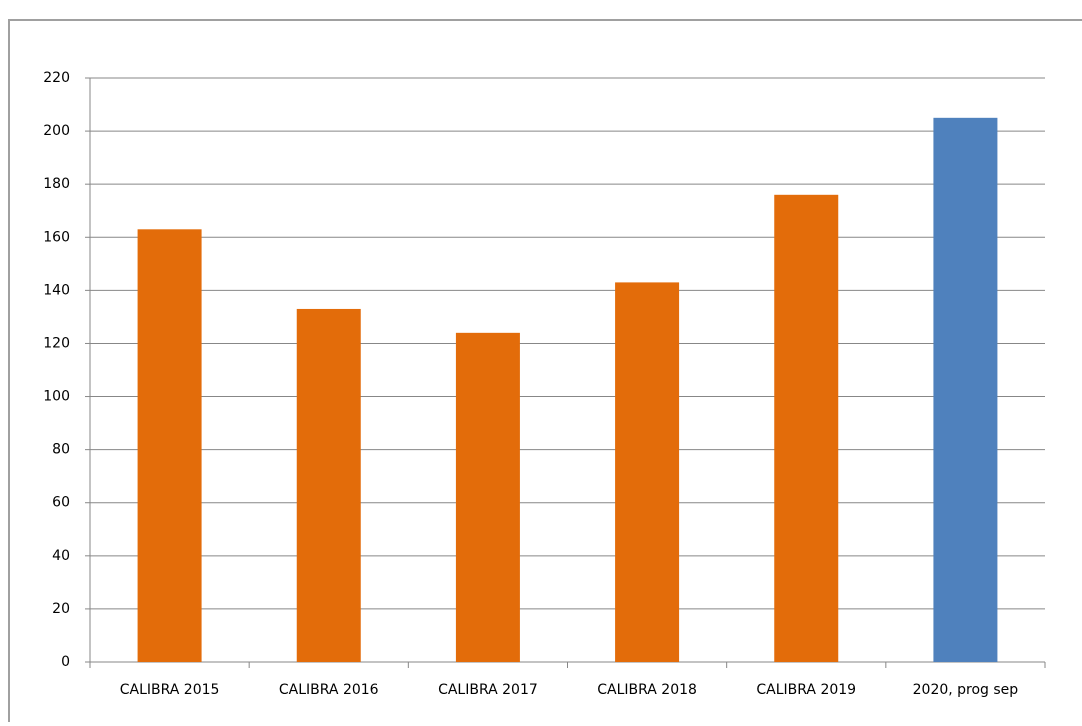 This screenshot has height=726, width=1082. Describe the element at coordinates (329, 690) in the screenshot. I see `x-tick-label: CALIBRA 2016` at that location.